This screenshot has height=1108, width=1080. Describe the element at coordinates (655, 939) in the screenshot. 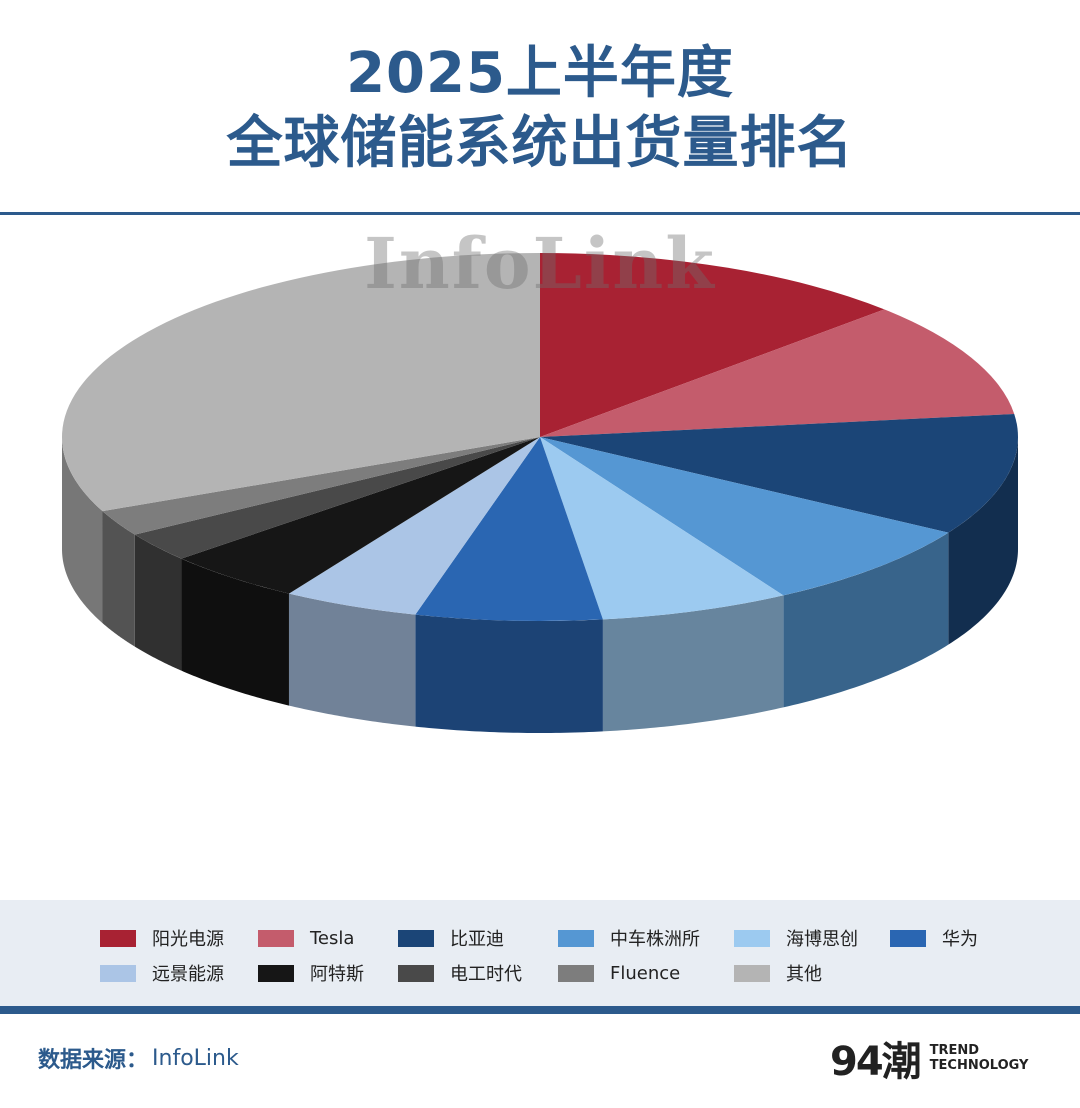

I see `legend-label: 中车株洲所` at that location.